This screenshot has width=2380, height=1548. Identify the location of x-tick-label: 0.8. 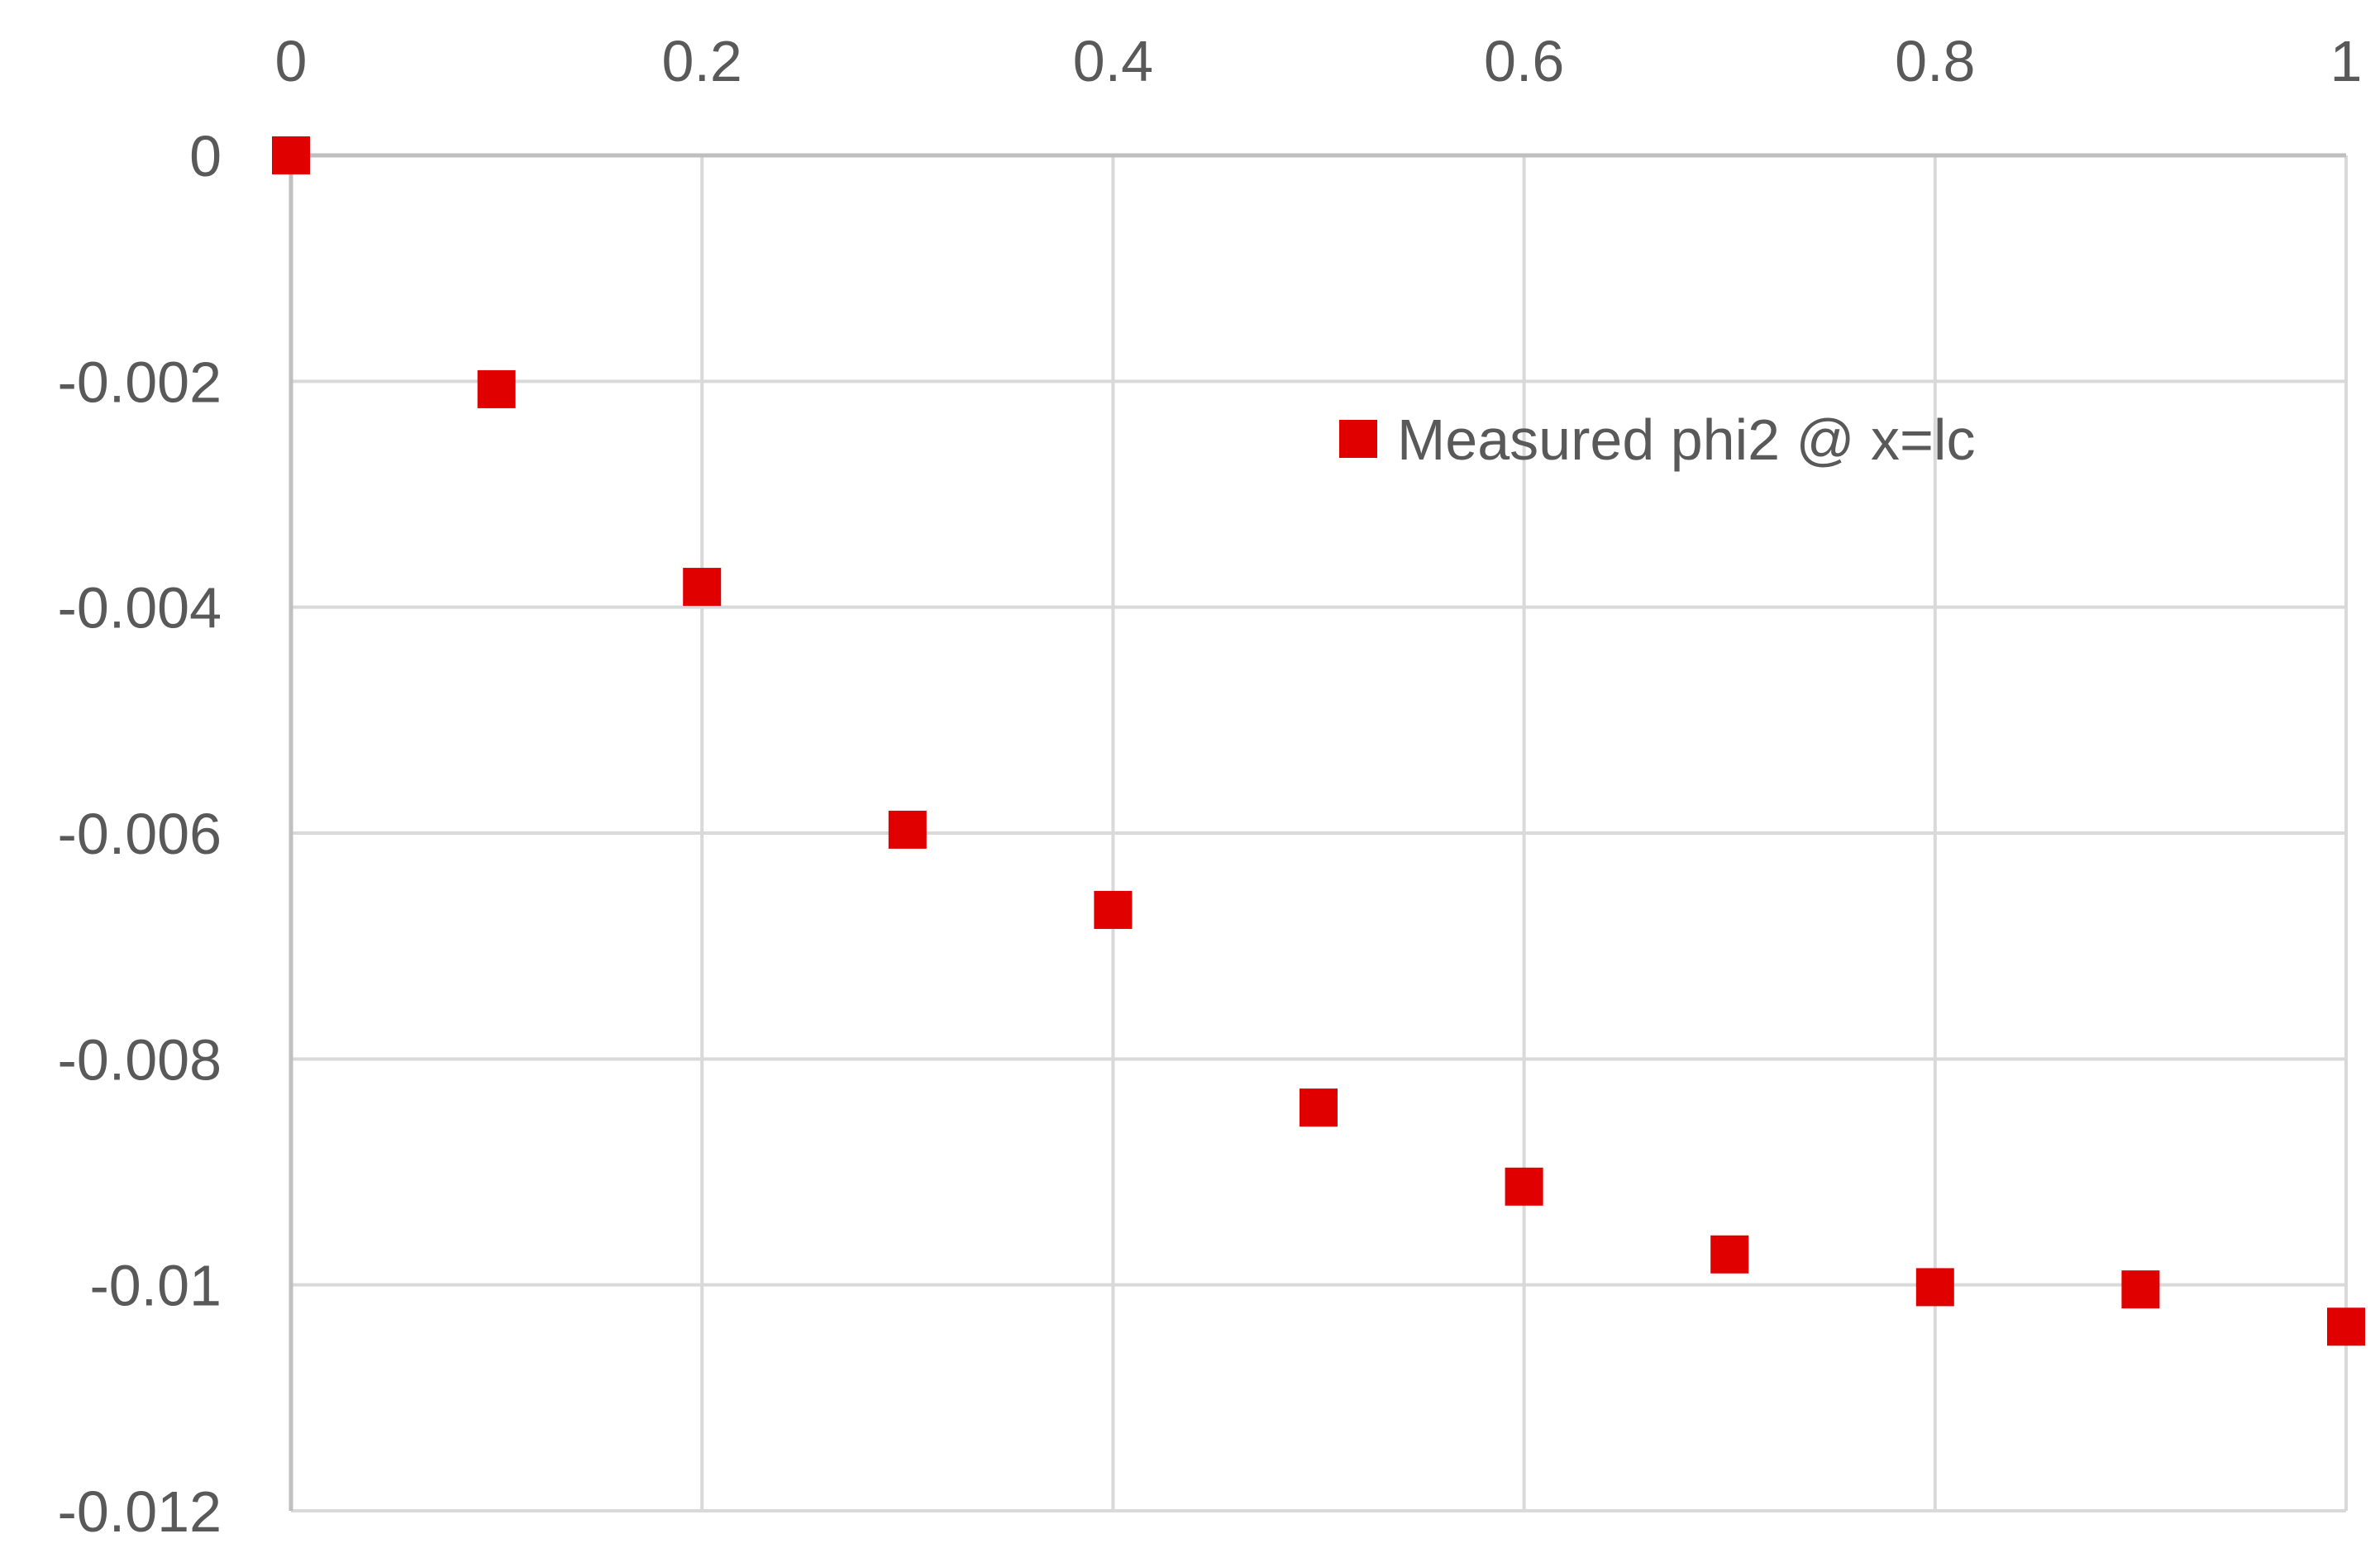
(1935, 61).